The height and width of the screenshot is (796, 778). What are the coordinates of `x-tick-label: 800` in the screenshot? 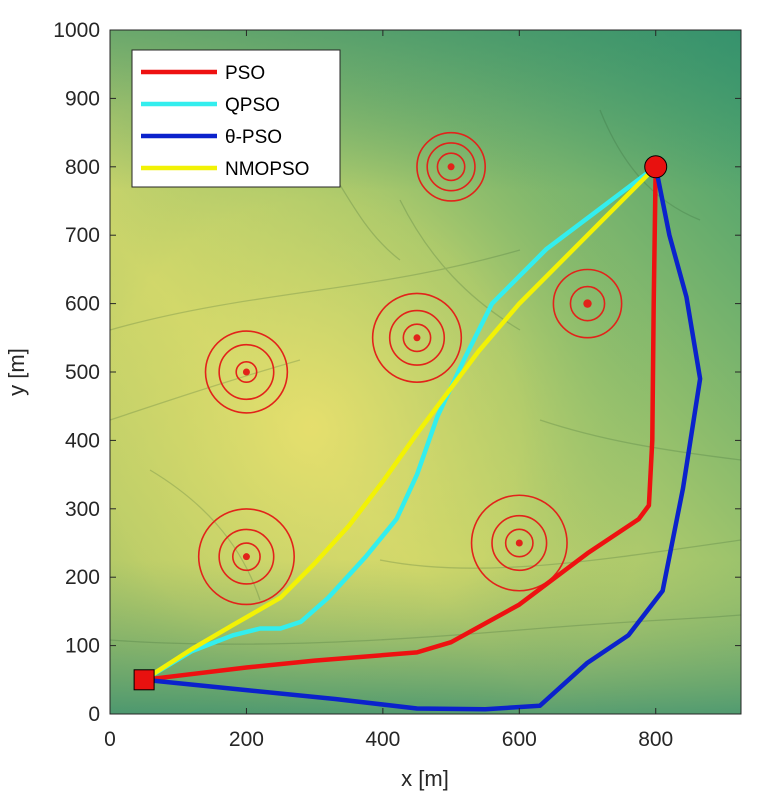 It's located at (655, 739).